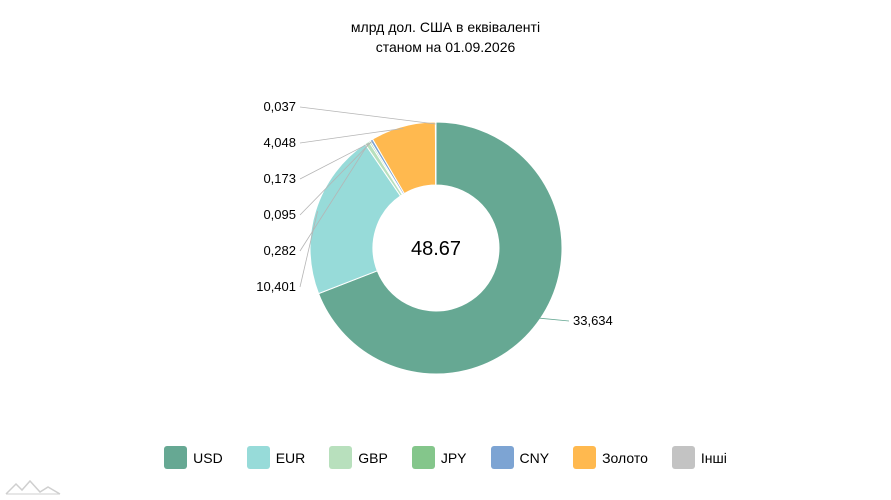 Image resolution: width=891 pixels, height=500 pixels. Describe the element at coordinates (593, 320) in the screenshot. I see `data-label-usd: 33,634` at that location.